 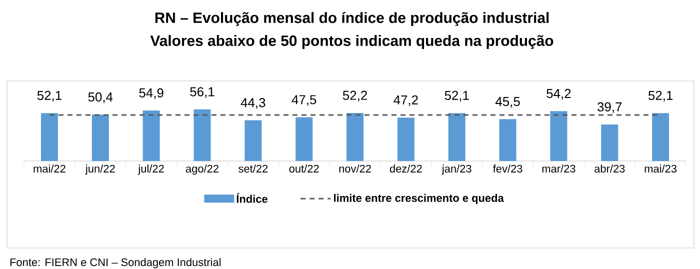 I want to click on x-tick-label: abr/23, so click(x=609, y=168).